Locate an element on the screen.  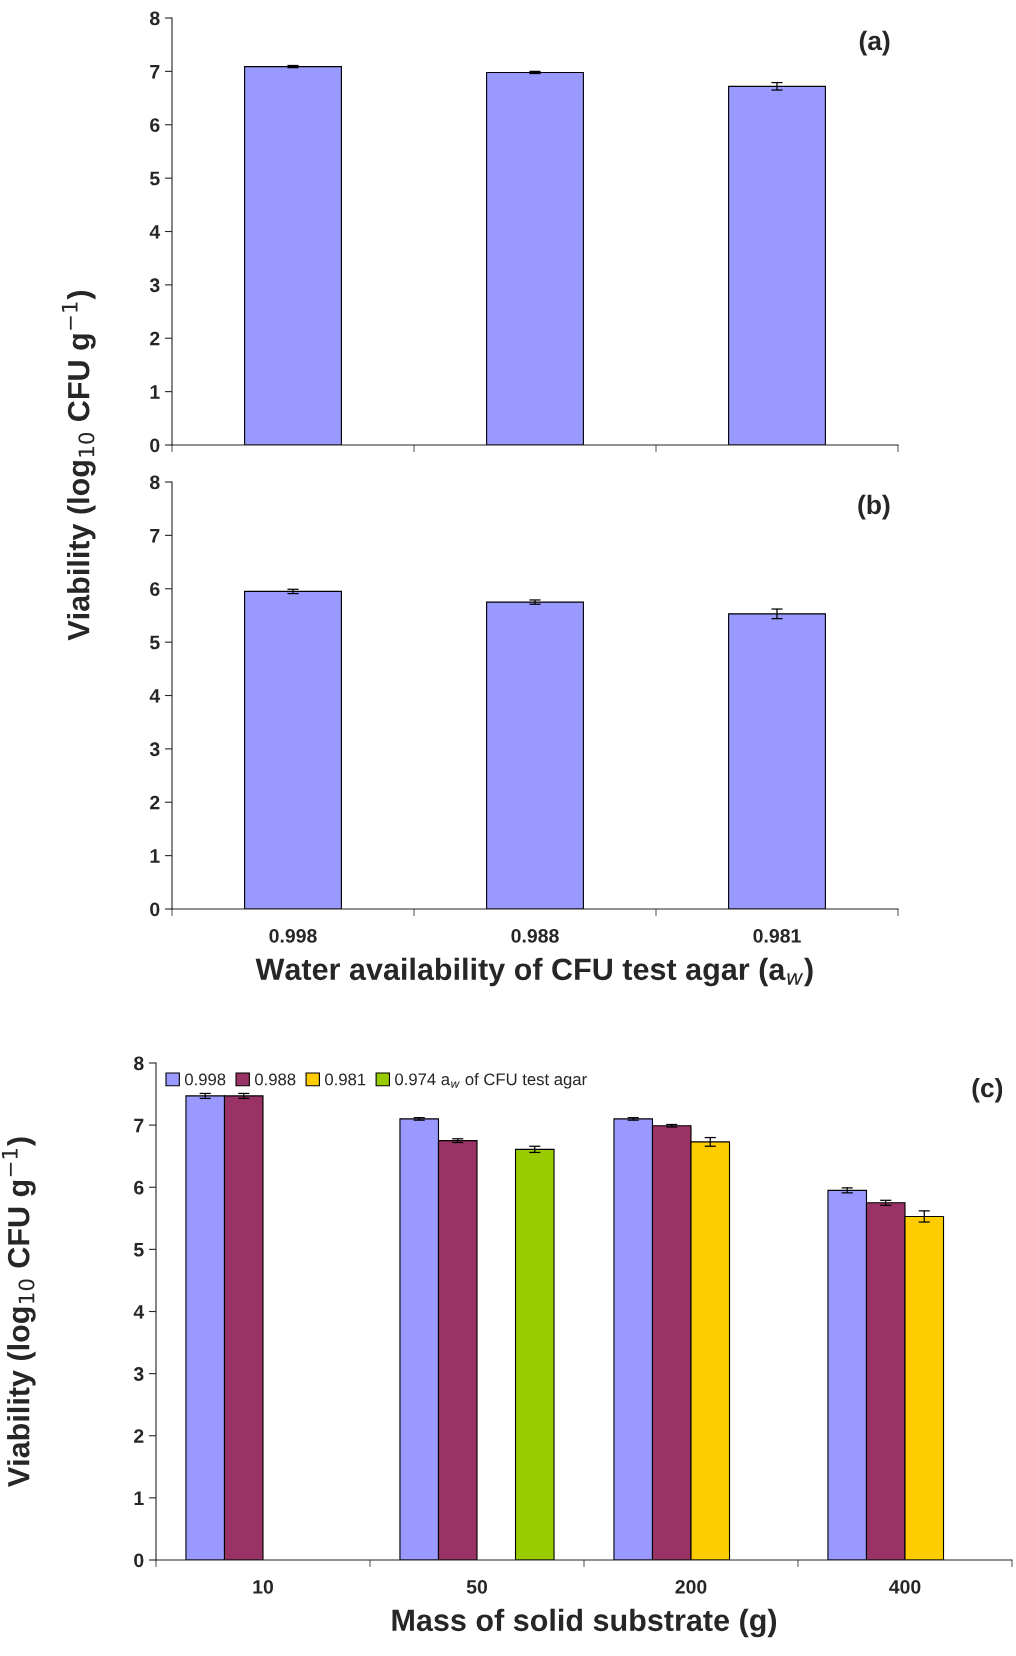
x-tick-label: 400 is located at coordinates (905, 1586).